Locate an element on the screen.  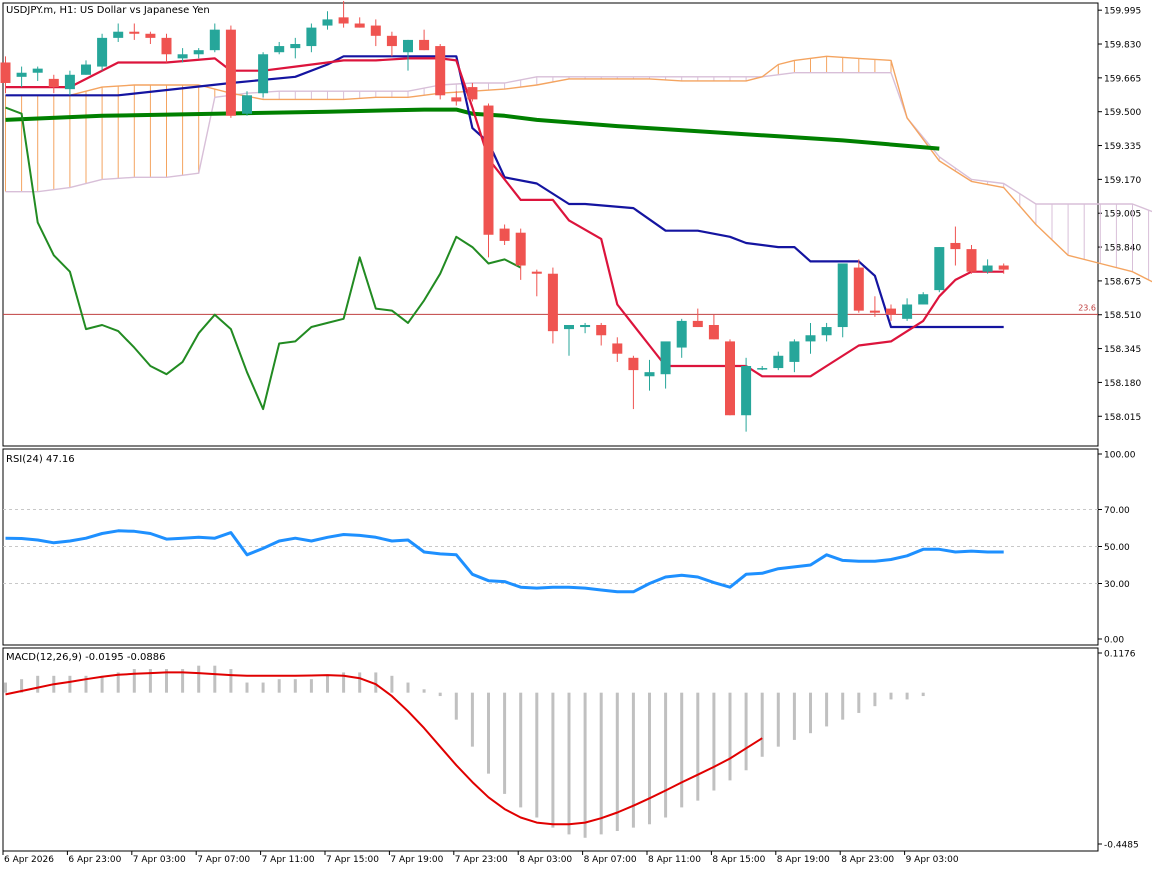
time-tick-label: 7 Apr 23:00 is located at coordinates (481, 860).